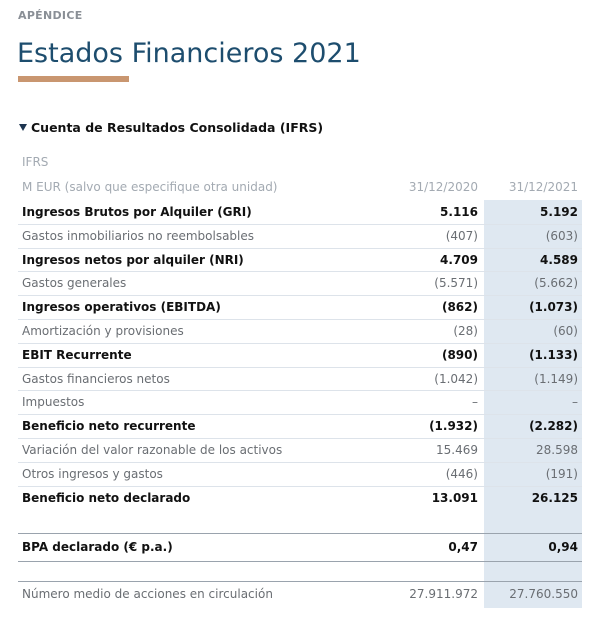  Describe the element at coordinates (561, 473) in the screenshot. I see `row-value: (191)` at that location.